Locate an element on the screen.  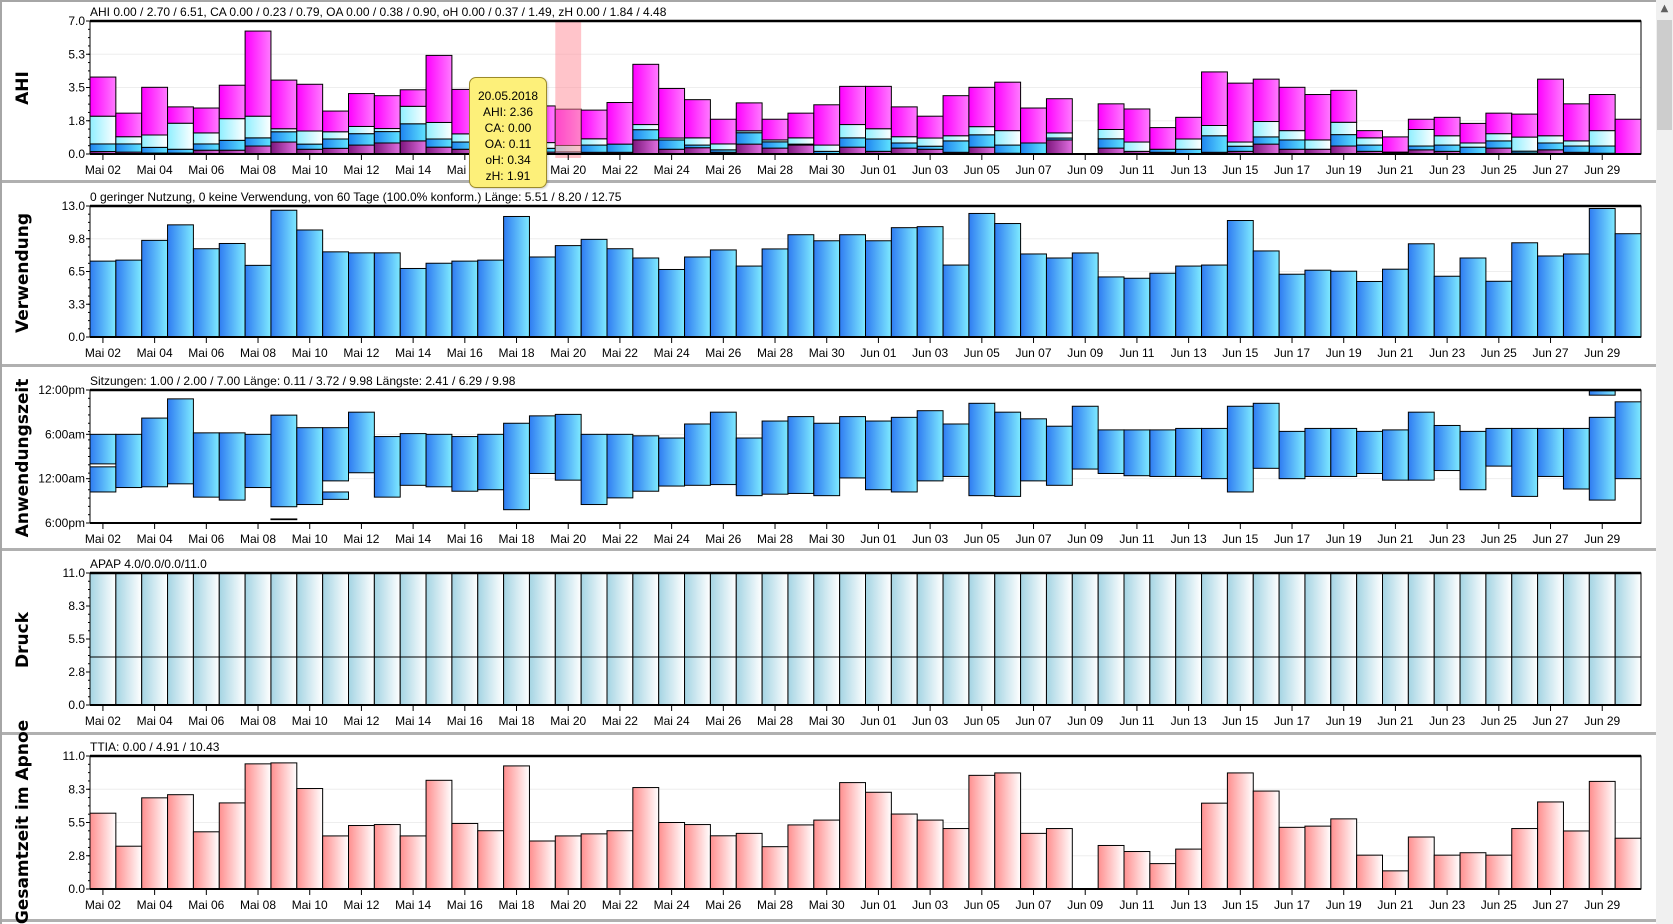
x-tick-label: Mai 30 is located at coordinates (827, 170).